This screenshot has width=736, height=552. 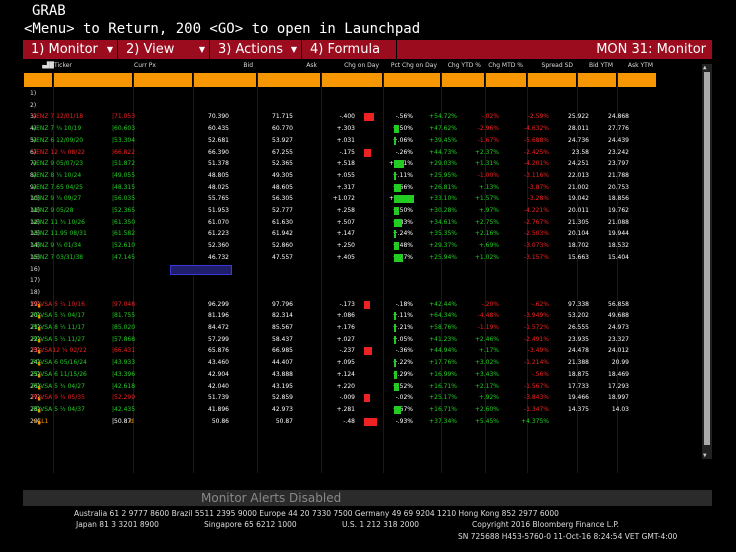 I want to click on cell-bytm: 15.663, so click(x=578, y=257).